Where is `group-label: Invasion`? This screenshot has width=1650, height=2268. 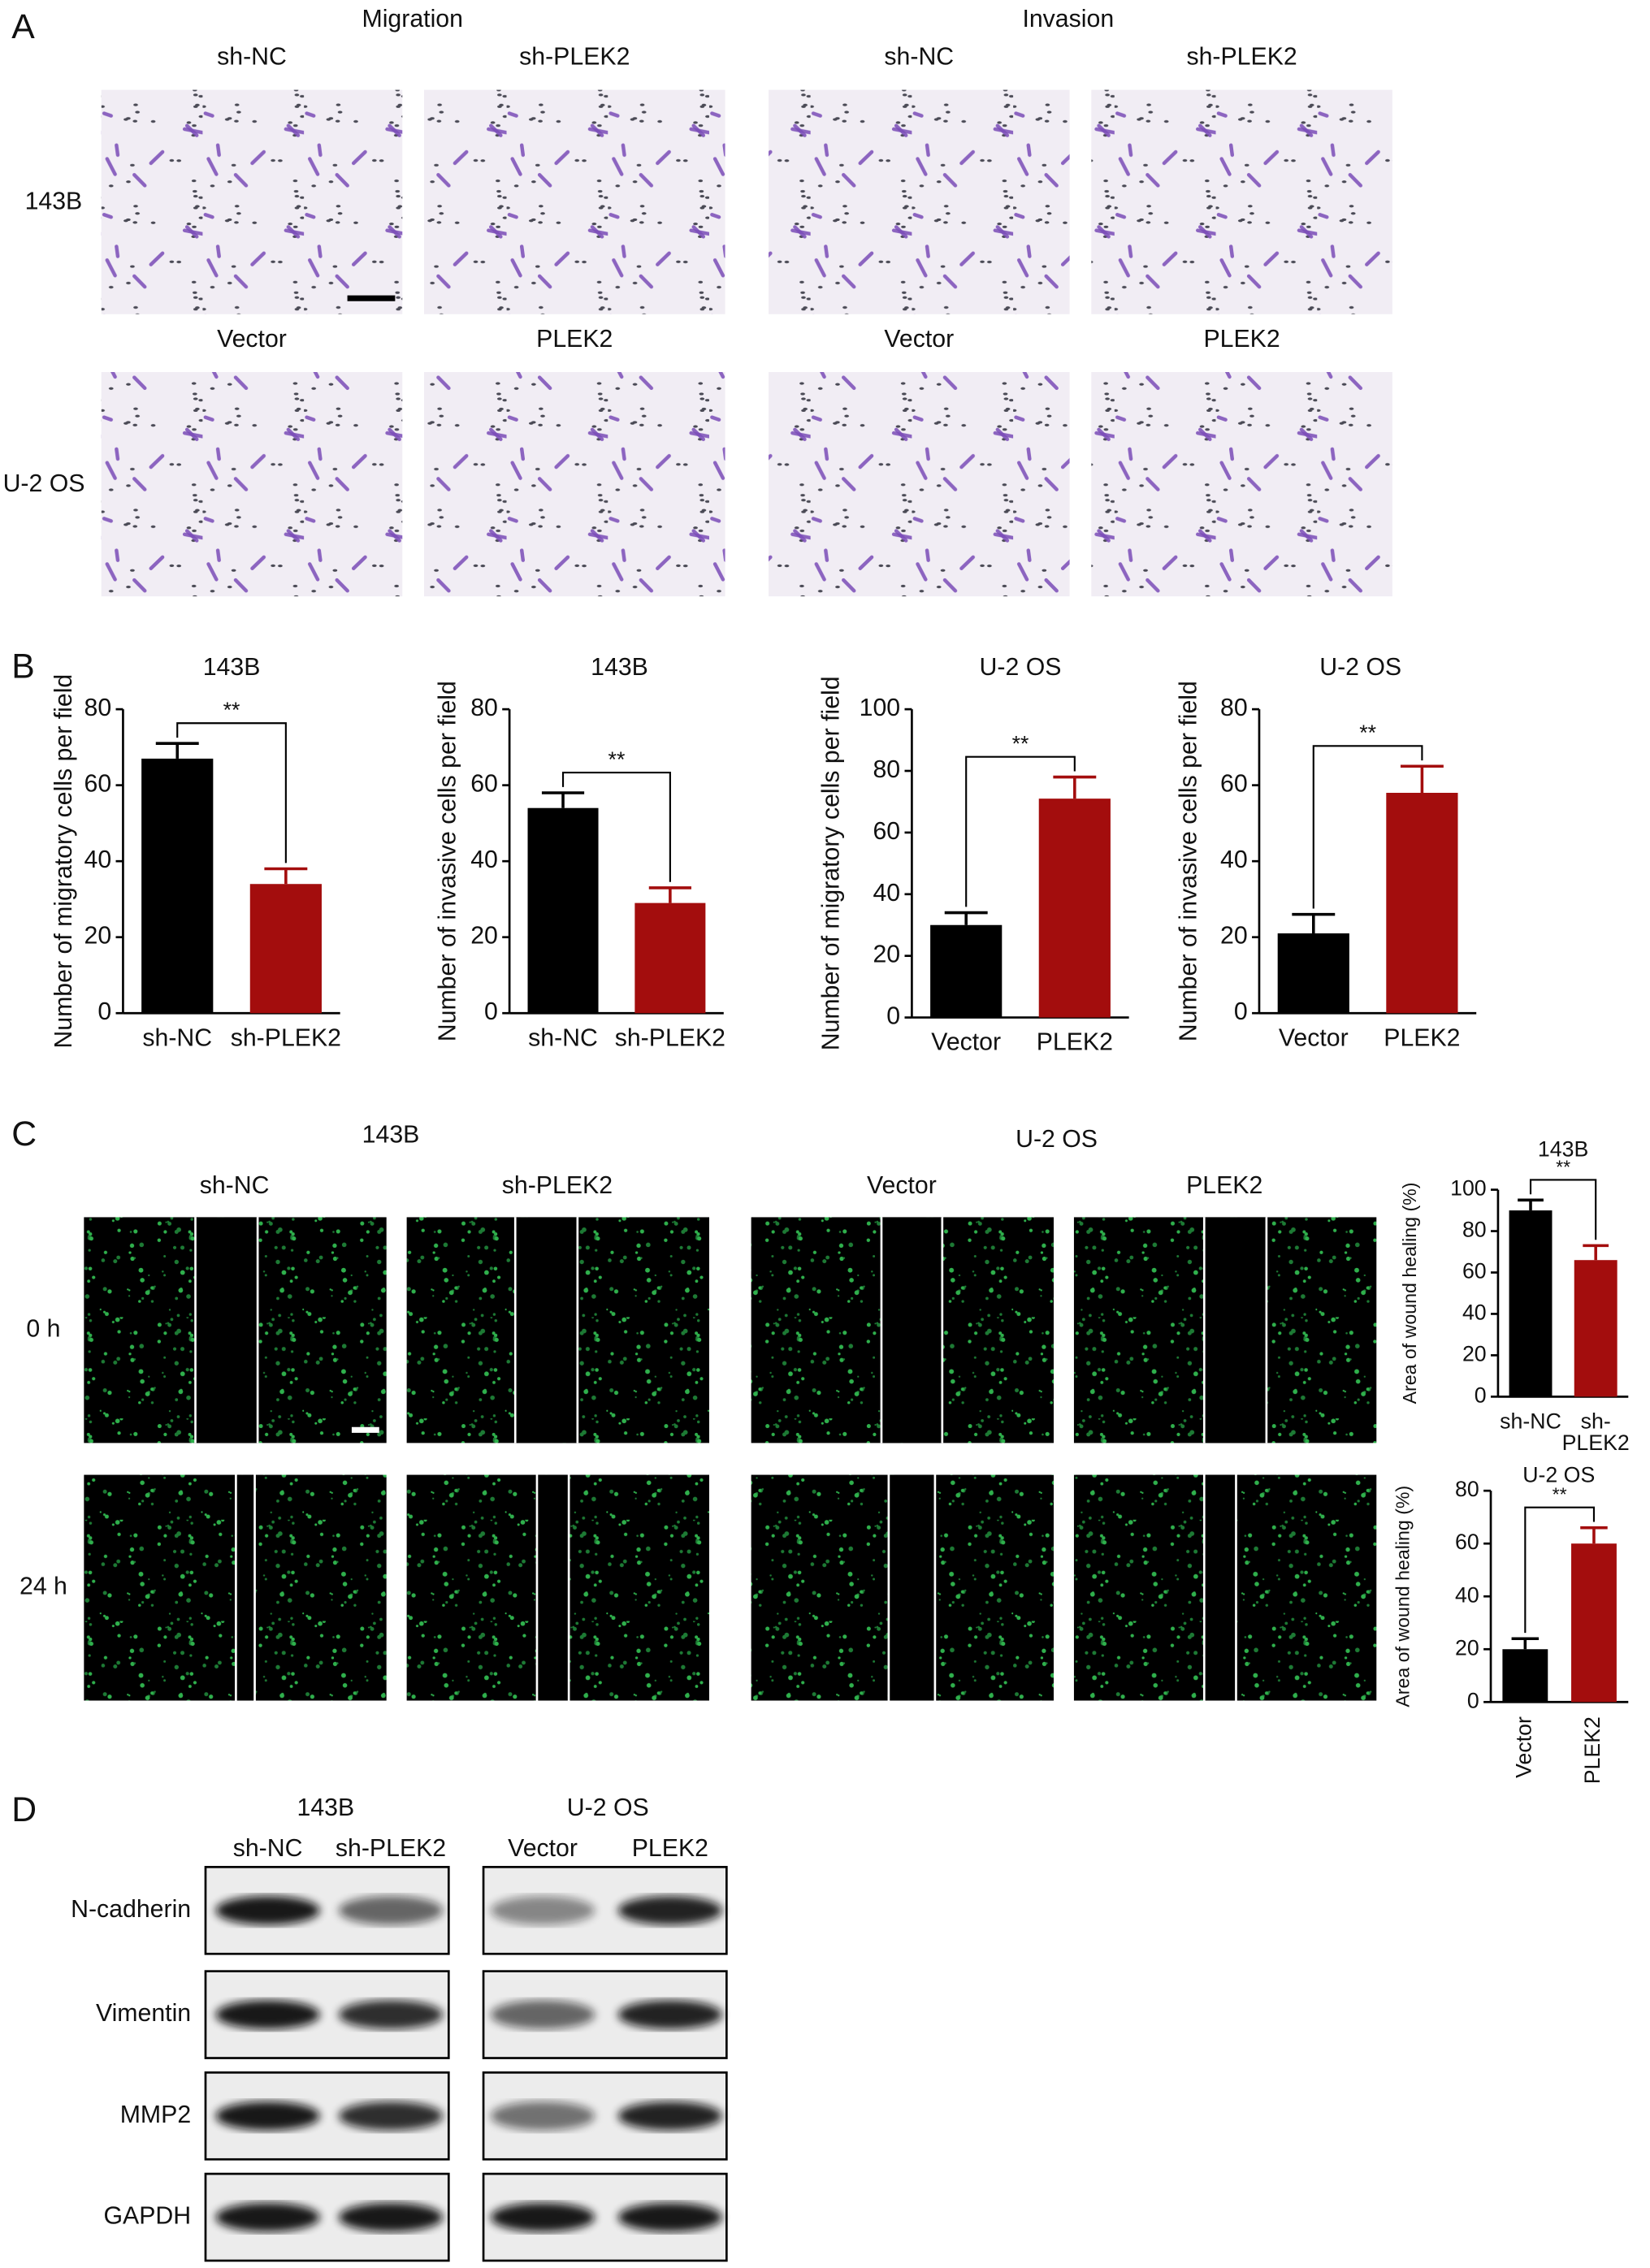
group-label: Invasion is located at coordinates (1068, 19).